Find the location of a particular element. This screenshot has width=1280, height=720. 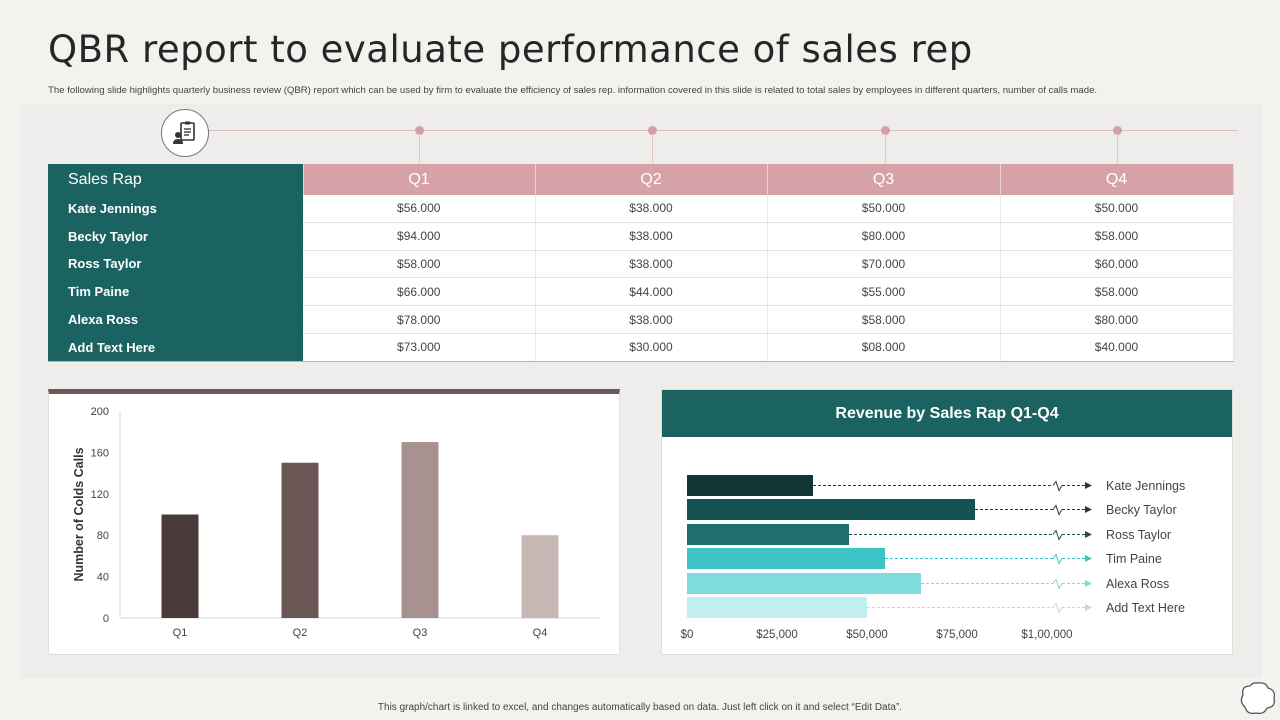

x-tick-label: Q2 is located at coordinates (300, 633).